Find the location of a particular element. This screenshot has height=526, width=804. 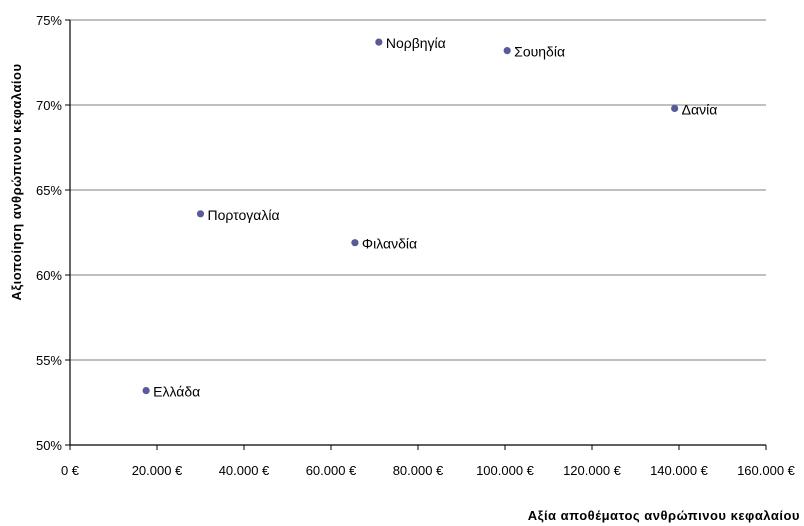

y-tick-label-4: 70% is located at coordinates (49, 105).